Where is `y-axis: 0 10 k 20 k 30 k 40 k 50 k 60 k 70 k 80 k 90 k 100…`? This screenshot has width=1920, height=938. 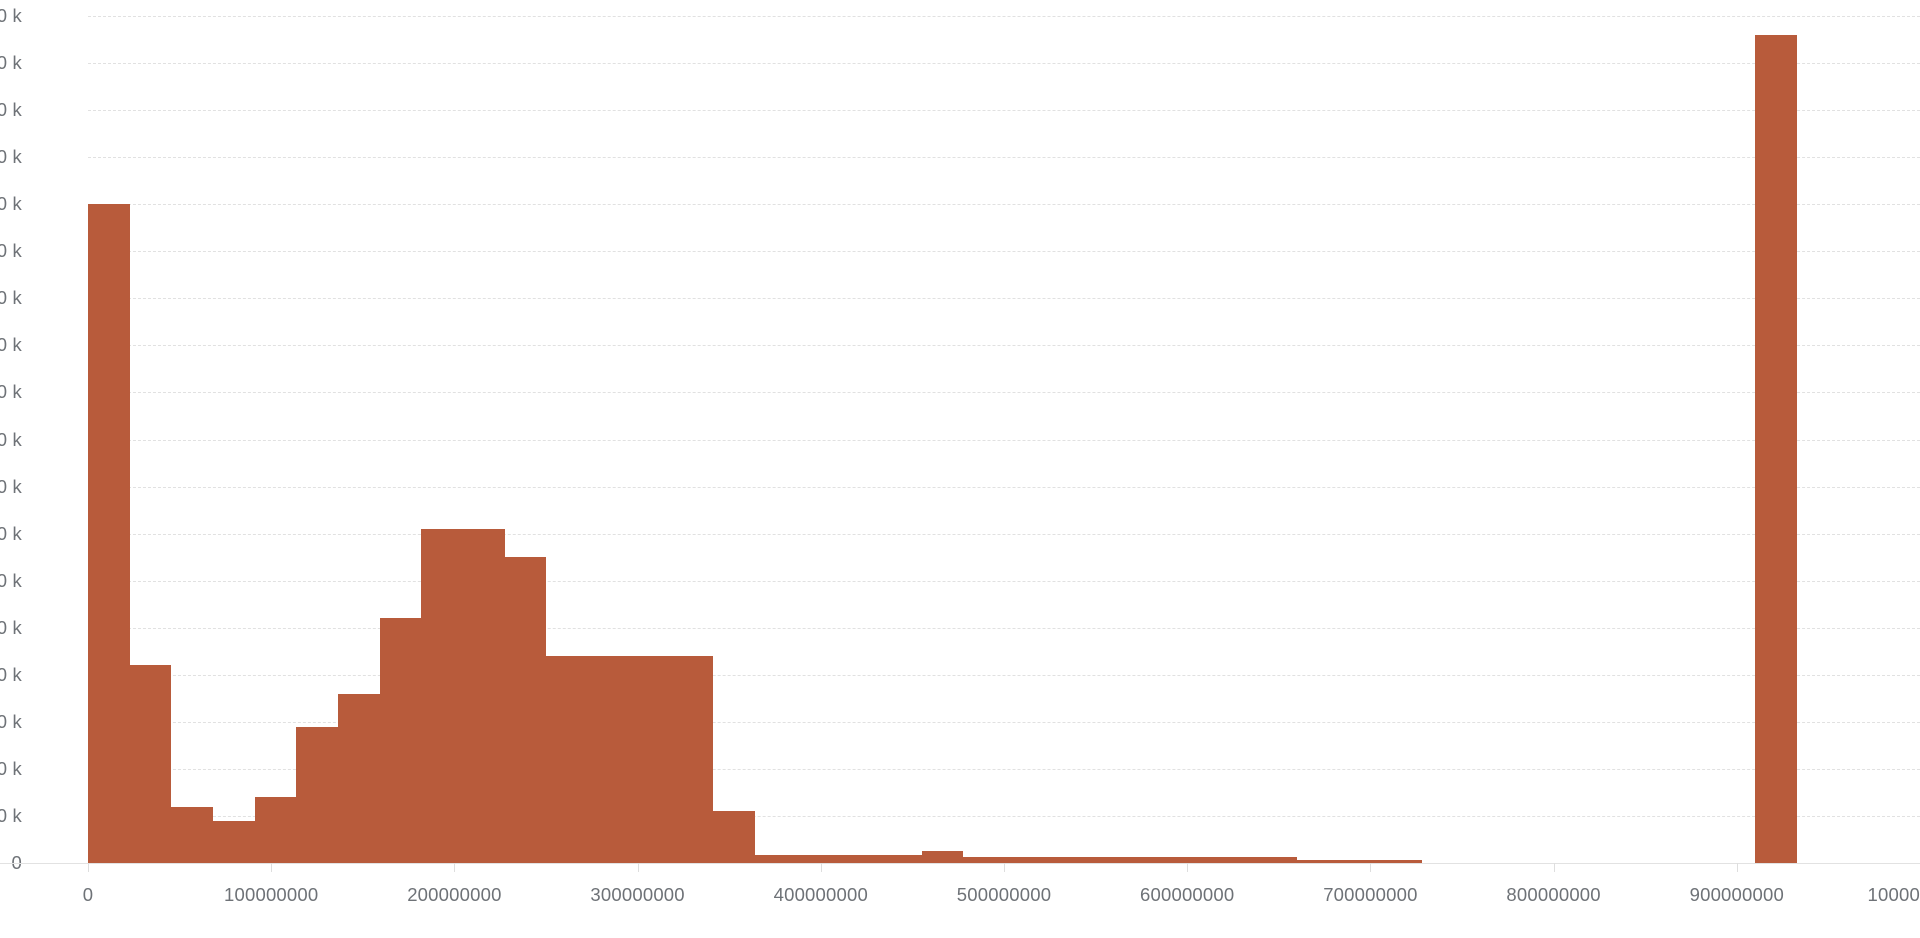
y-axis: 0 10 k 20 k 30 k 40 k 50 k 60 k 70 k 80 k 90 k 100… is located at coordinates (44, 469).